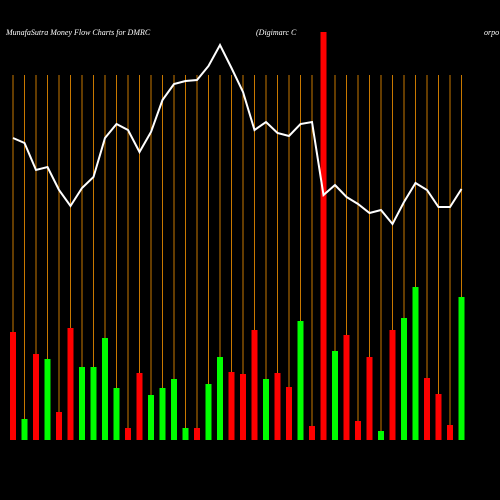  Describe the element at coordinates (78, 32) in the screenshot. I see `chart-title: MunafaSutra Money Flow Charts for DMRC` at that location.